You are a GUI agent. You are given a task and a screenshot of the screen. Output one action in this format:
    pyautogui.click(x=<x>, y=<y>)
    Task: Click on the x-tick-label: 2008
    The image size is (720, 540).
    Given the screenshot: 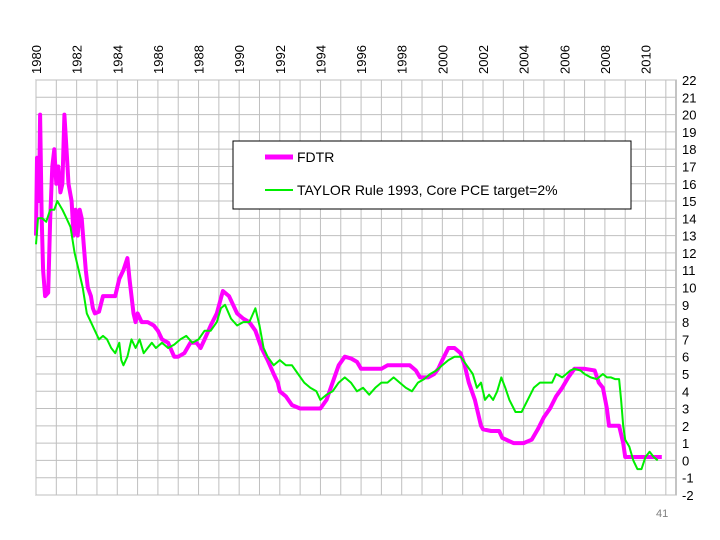 What is the action you would take?
    pyautogui.click(x=605, y=59)
    